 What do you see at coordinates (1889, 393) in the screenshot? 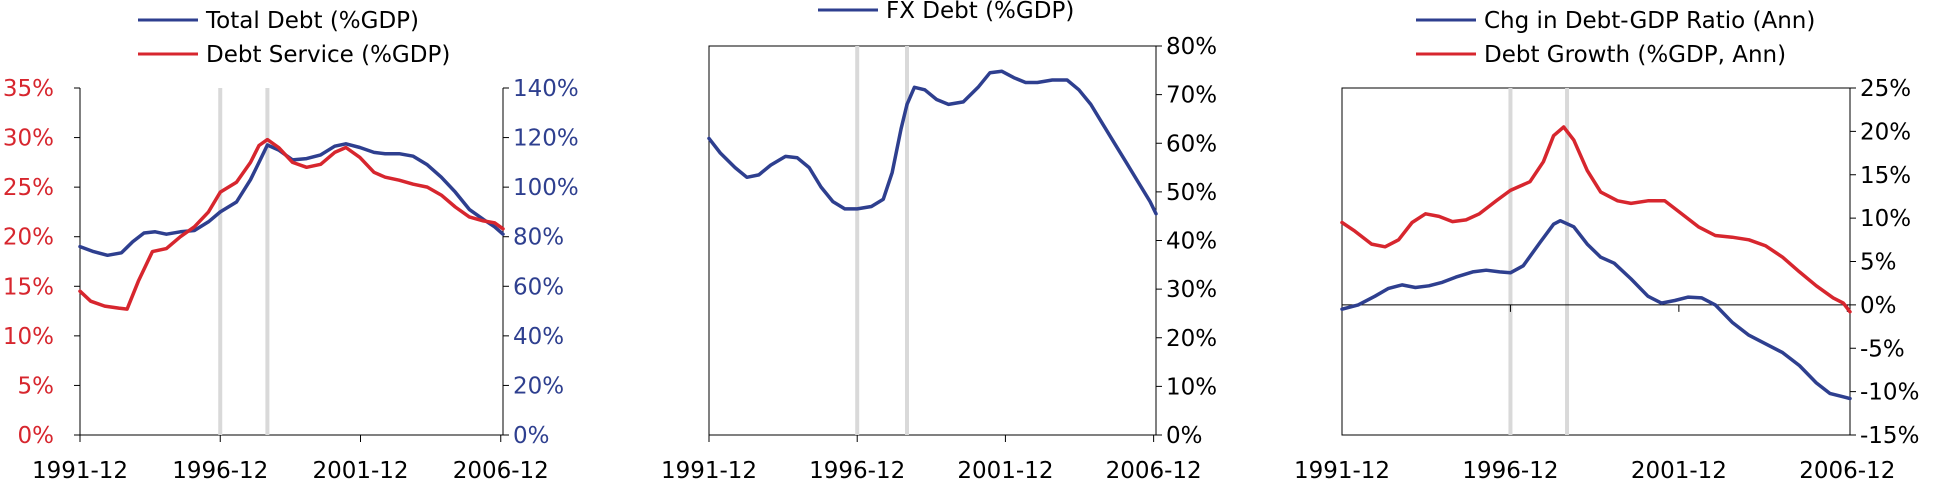
I see `y-tick-label: -10%` at bounding box center [1889, 393].